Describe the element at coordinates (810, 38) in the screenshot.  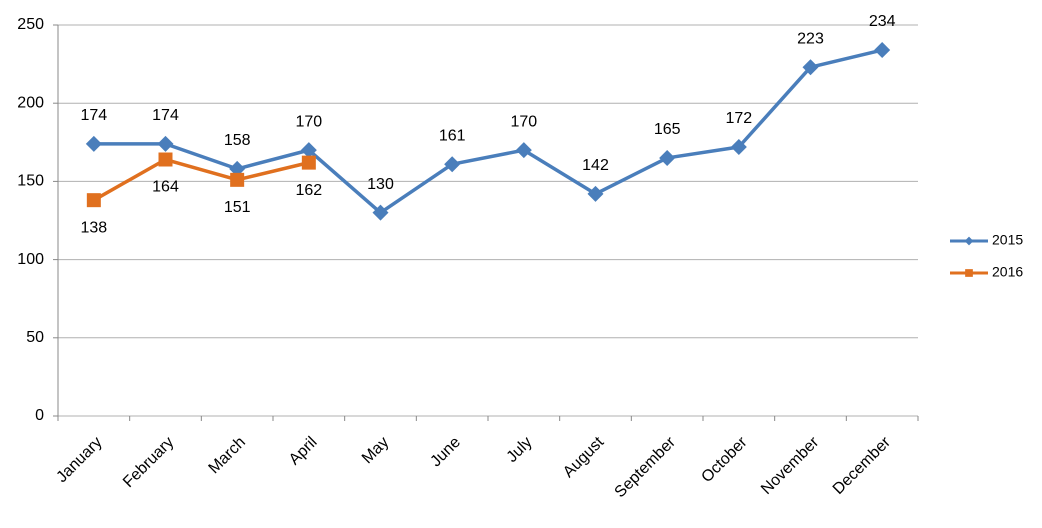
I see `data-label: 223` at that location.